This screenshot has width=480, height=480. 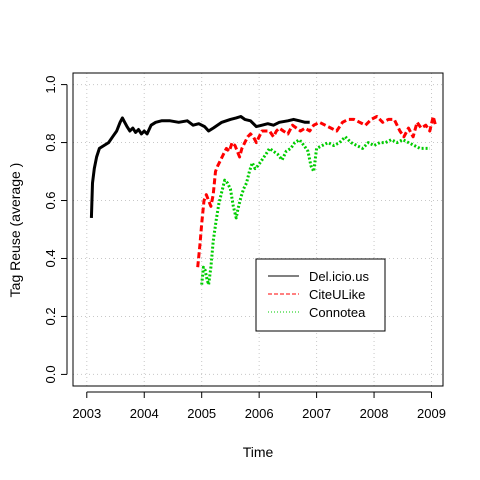 I want to click on y-axis-label: Tag Reuse (average ), so click(x=15, y=230).